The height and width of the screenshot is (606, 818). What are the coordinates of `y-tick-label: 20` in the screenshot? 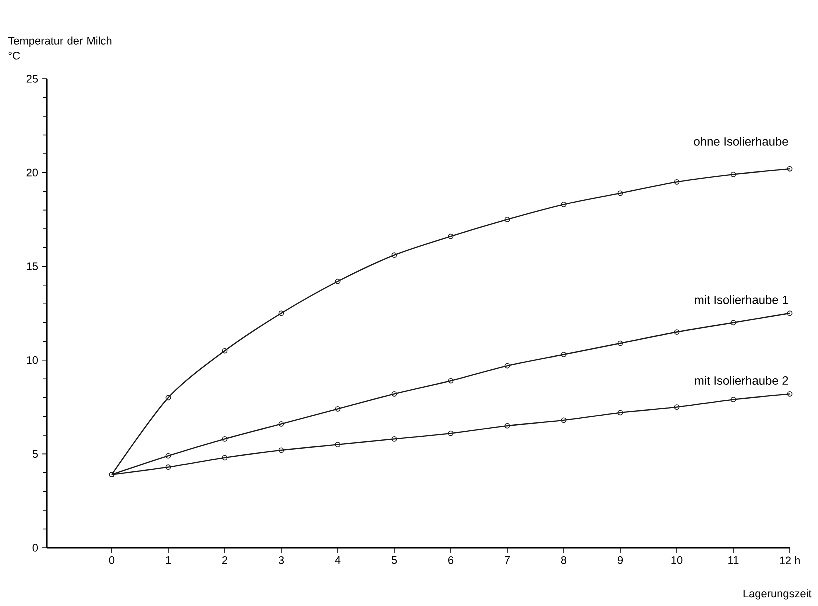 It's located at (32, 172).